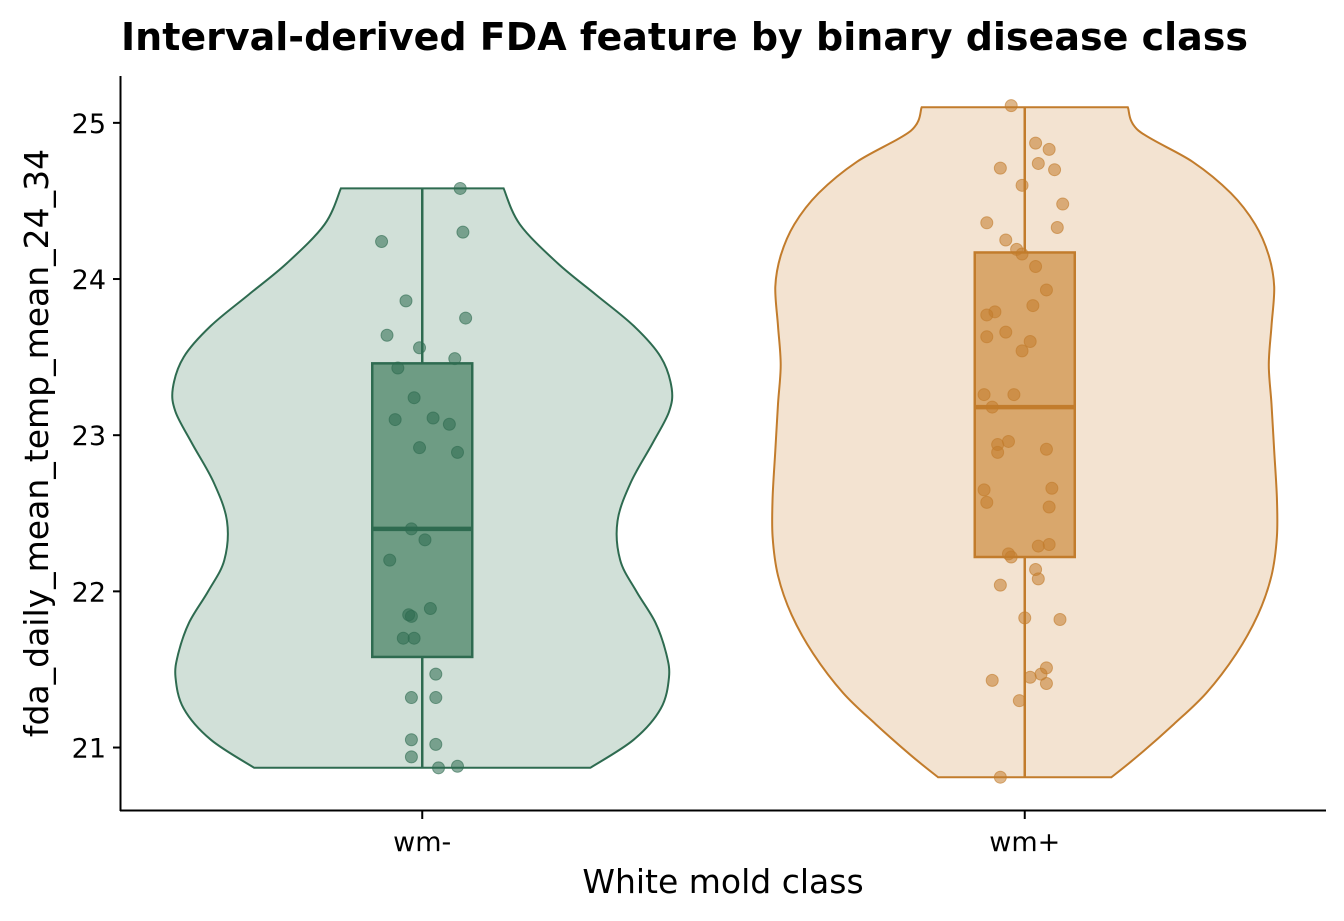 The width and height of the screenshot is (1344, 921). What do you see at coordinates (722, 881) in the screenshot?
I see `x-axis-label: White mold class` at bounding box center [722, 881].